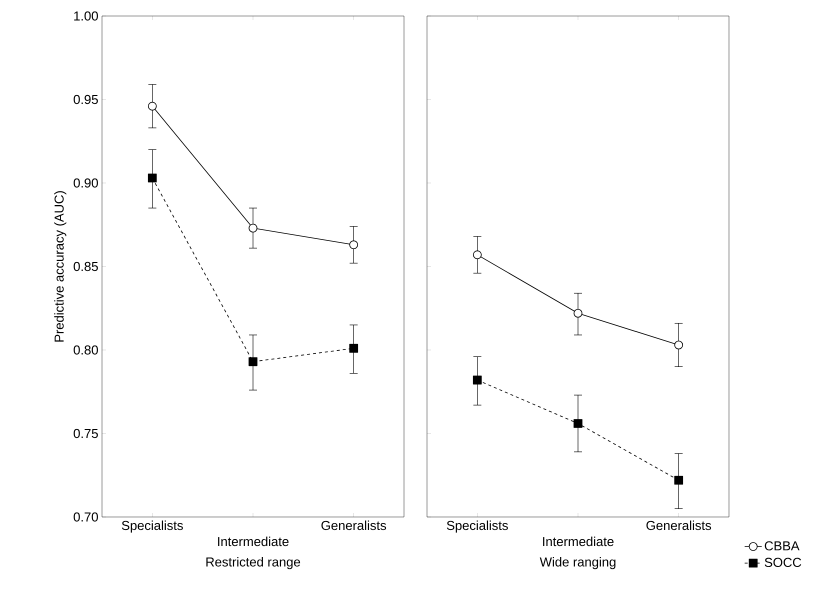  I want to click on y-tick-label: 0.75, so click(86, 433).